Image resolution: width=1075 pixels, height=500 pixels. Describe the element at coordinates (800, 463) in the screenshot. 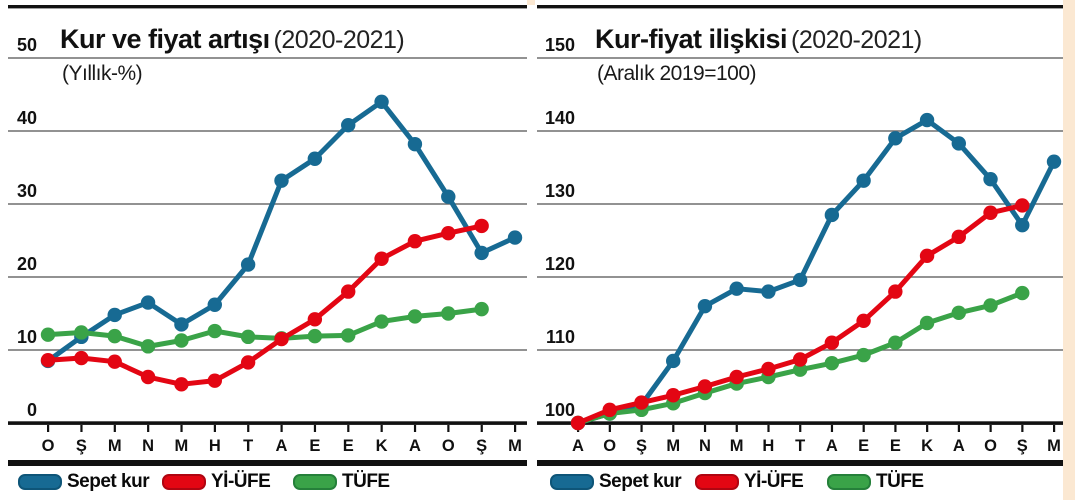

I see `legend-separator` at that location.